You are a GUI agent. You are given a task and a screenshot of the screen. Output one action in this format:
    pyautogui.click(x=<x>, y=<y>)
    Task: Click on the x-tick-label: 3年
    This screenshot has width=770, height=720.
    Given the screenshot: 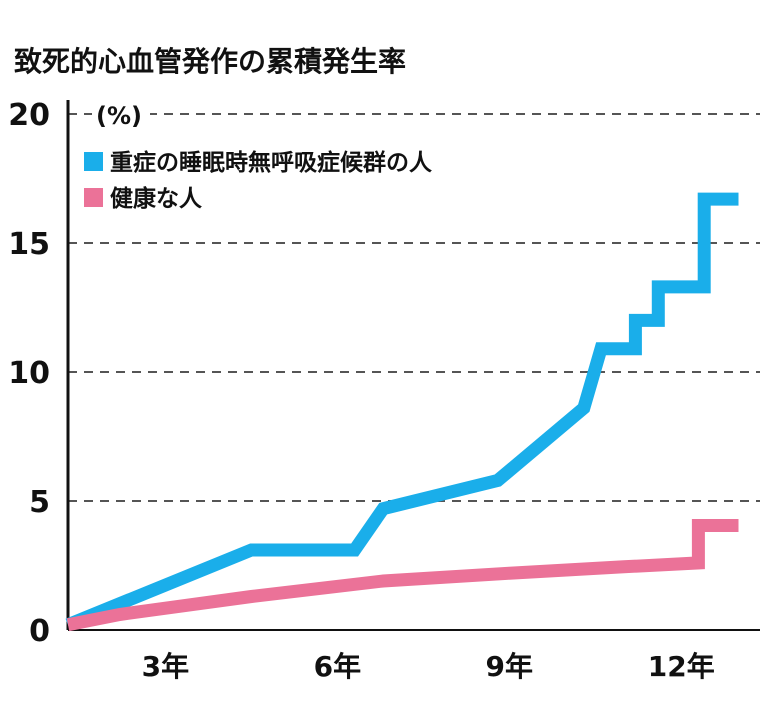 What is the action you would take?
    pyautogui.click(x=165, y=666)
    